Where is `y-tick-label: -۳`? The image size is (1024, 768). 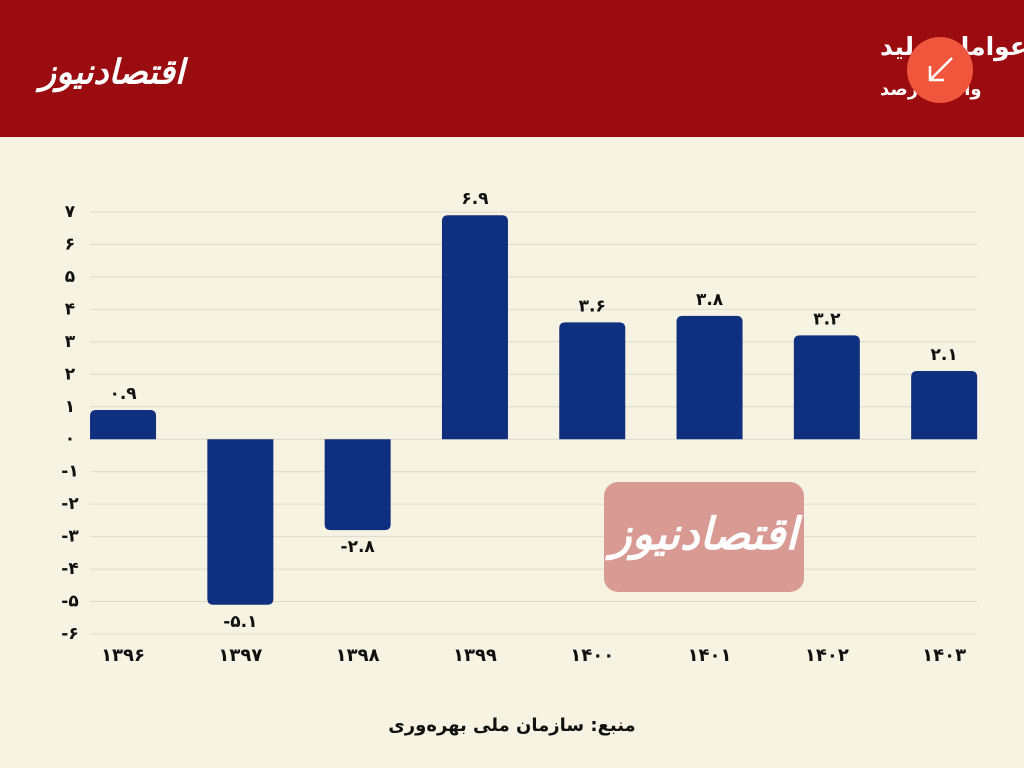 y-tick-label: -۳ is located at coordinates (70, 537).